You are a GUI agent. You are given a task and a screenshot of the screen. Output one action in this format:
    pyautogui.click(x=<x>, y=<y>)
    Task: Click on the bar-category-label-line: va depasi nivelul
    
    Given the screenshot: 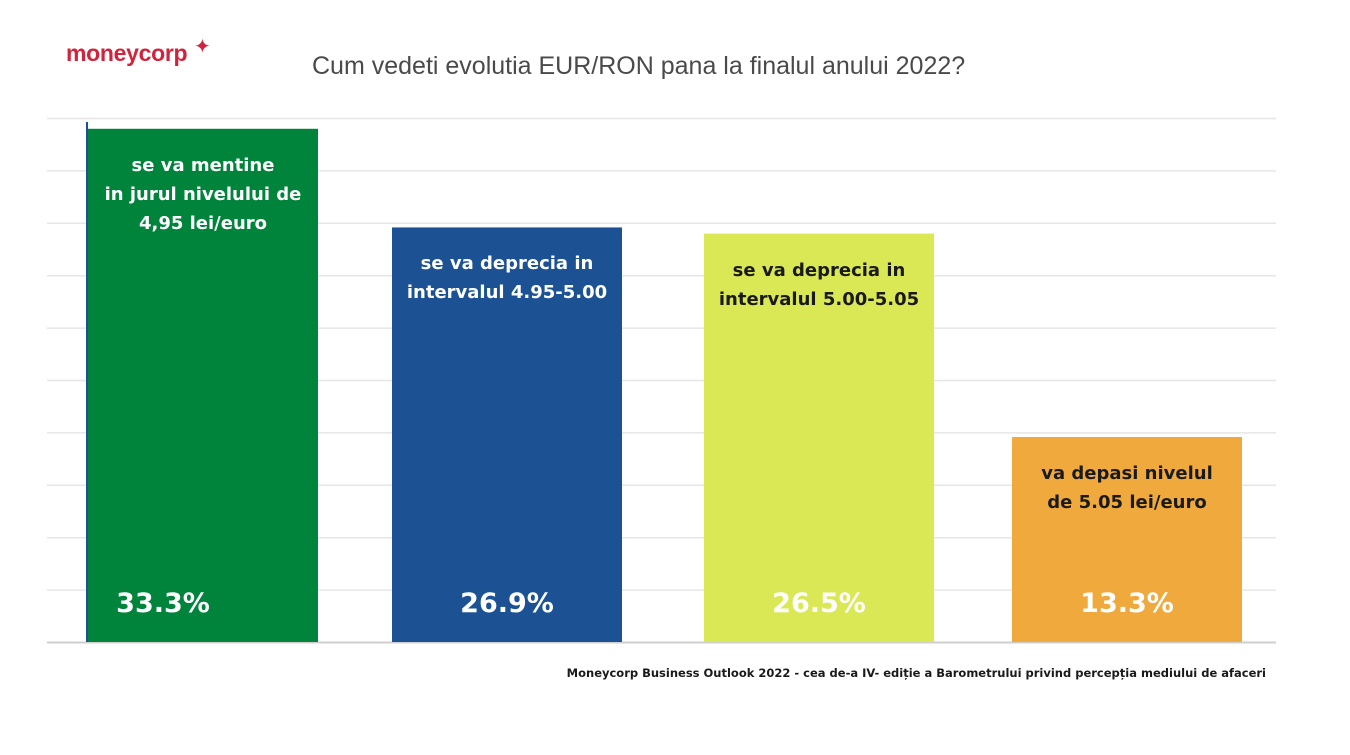 What is the action you would take?
    pyautogui.click(x=1127, y=474)
    